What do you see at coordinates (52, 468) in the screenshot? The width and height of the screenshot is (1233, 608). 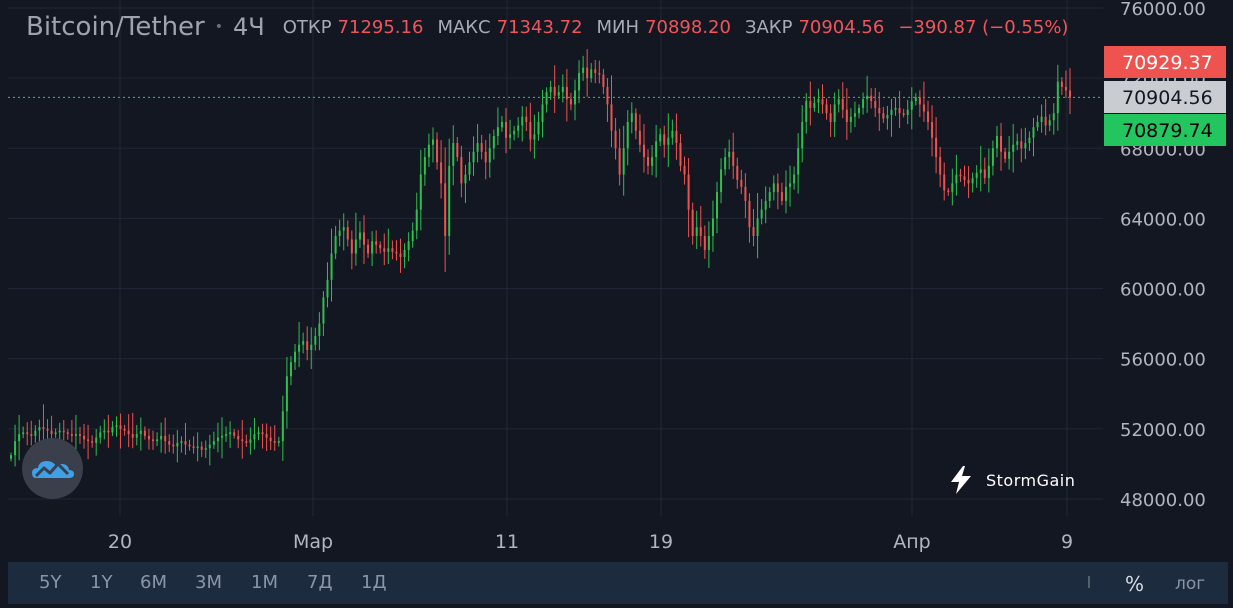 I see `tradingview-logo-button` at bounding box center [52, 468].